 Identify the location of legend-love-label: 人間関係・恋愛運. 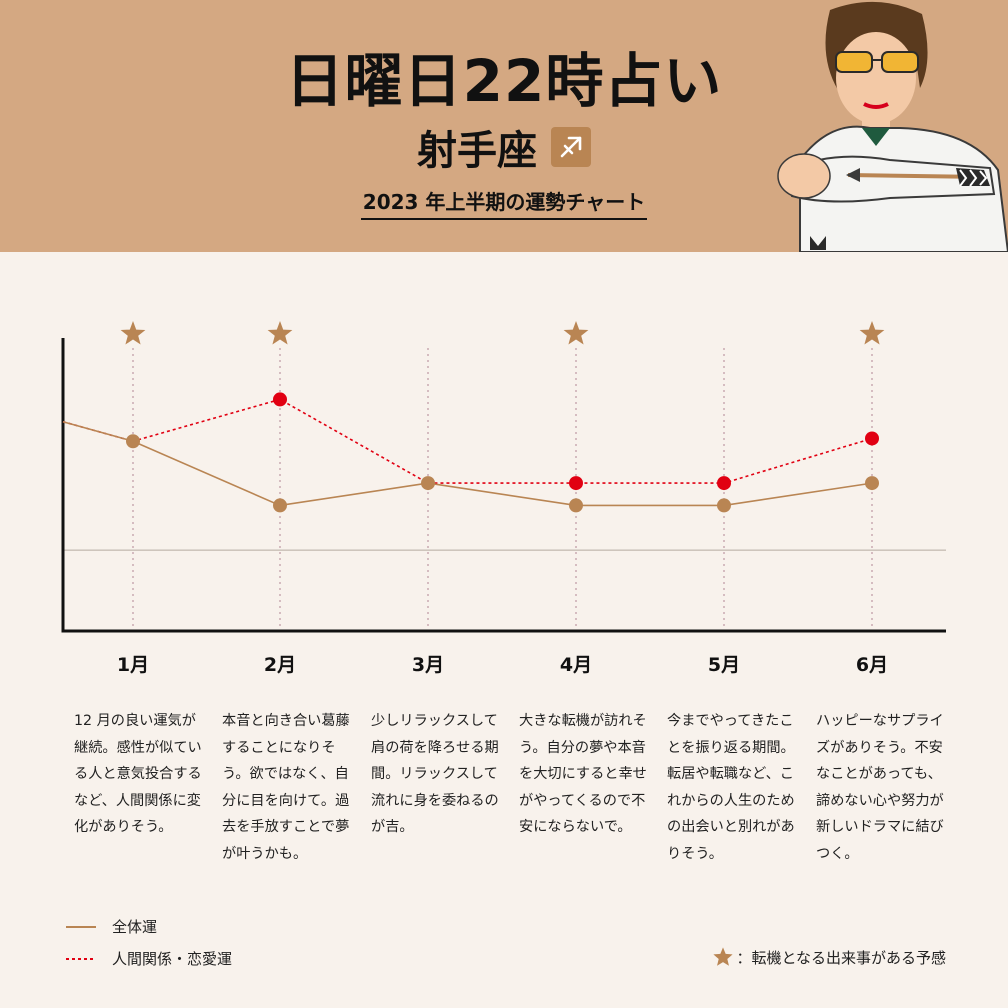
(172, 959).